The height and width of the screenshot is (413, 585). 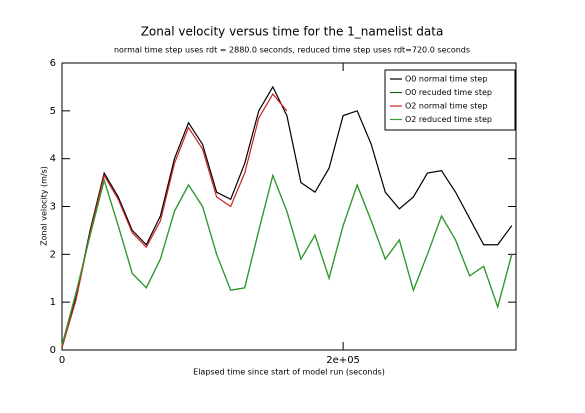 I want to click on y-tick-label: 1, so click(x=53, y=302).